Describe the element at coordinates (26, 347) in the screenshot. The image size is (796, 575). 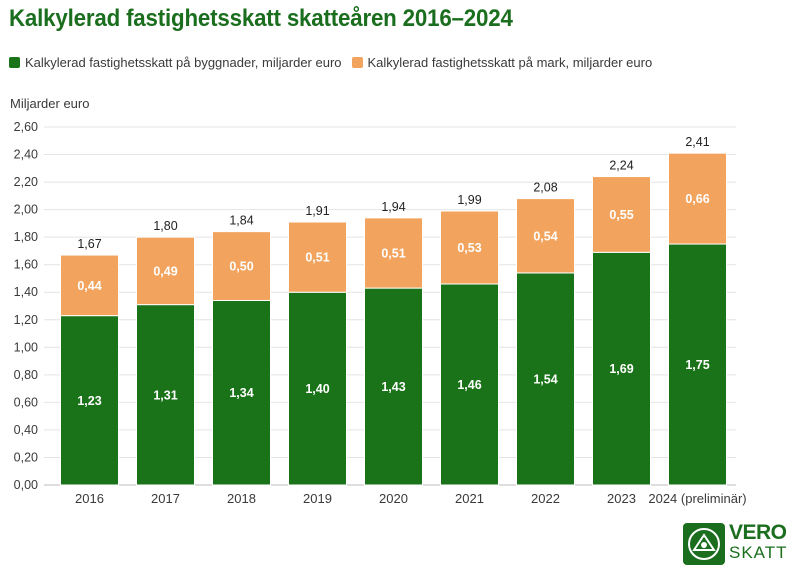
I see `y-tick-label: 1,00` at that location.